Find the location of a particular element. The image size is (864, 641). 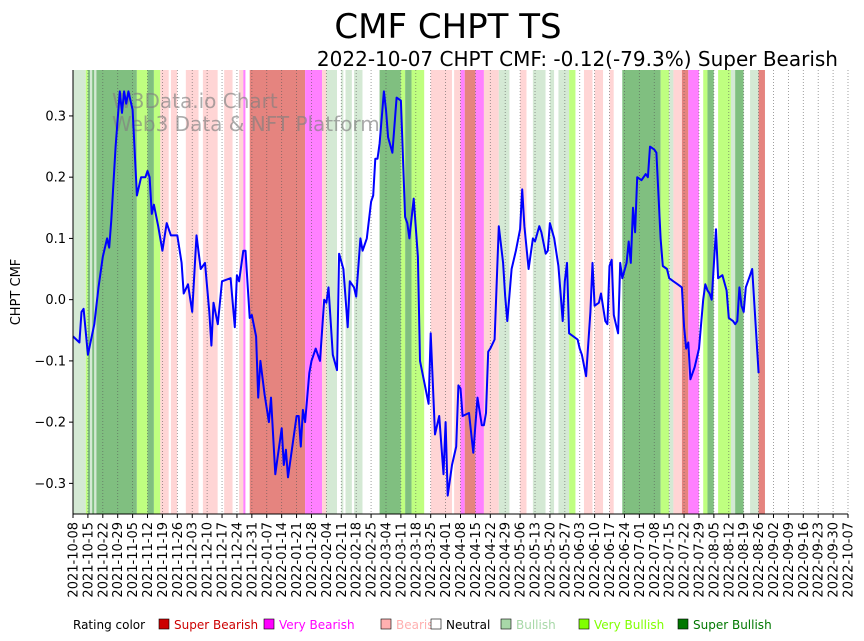

x-tick-label: 2021-12-31 is located at coordinates (252, 560).